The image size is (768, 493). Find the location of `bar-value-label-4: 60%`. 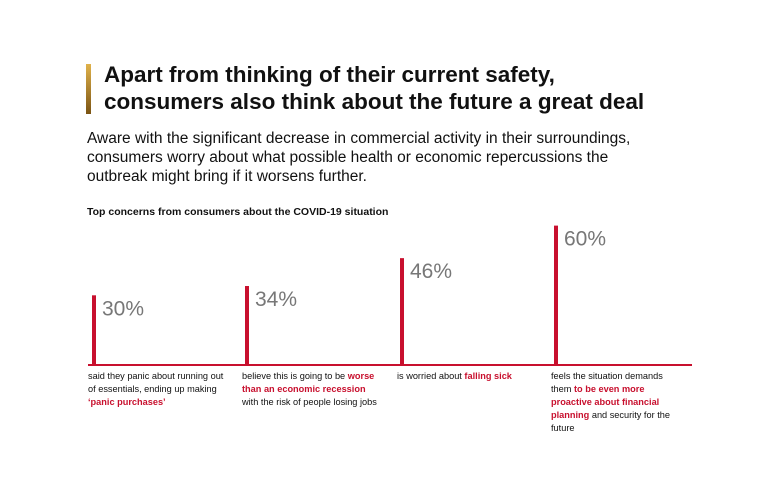

bar-value-label-4: 60% is located at coordinates (585, 239).